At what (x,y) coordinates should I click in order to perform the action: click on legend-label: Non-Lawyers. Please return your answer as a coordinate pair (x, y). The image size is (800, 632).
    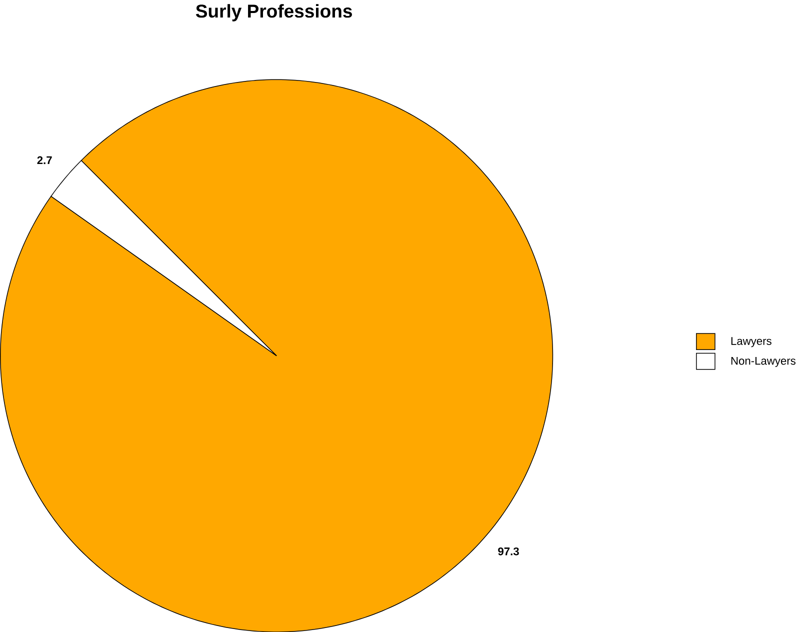
    Looking at the image, I should click on (763, 361).